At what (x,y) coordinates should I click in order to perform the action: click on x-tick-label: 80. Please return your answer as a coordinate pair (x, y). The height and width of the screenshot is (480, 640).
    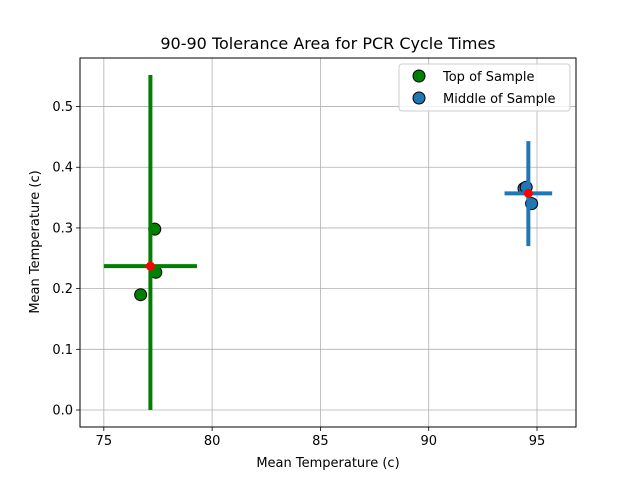
    Looking at the image, I should click on (212, 441).